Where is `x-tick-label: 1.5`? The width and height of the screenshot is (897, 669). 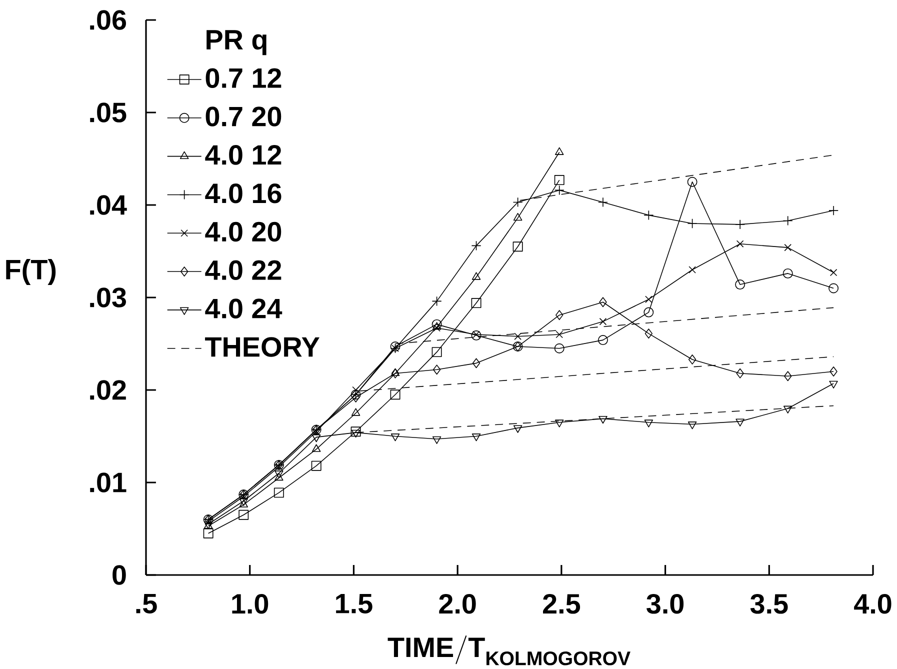
x-tick-label: 1.5 is located at coordinates (354, 604).